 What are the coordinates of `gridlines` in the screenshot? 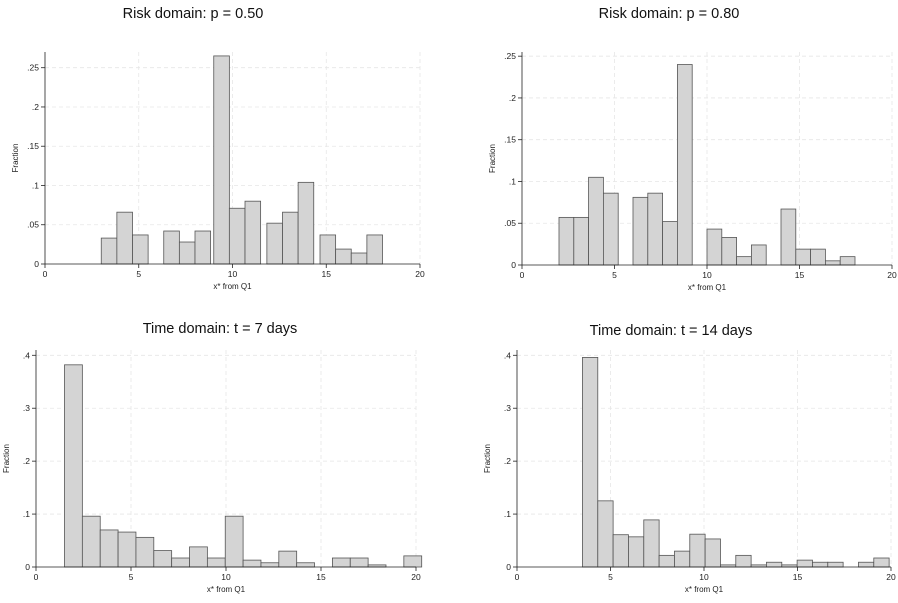 It's located at (707, 158).